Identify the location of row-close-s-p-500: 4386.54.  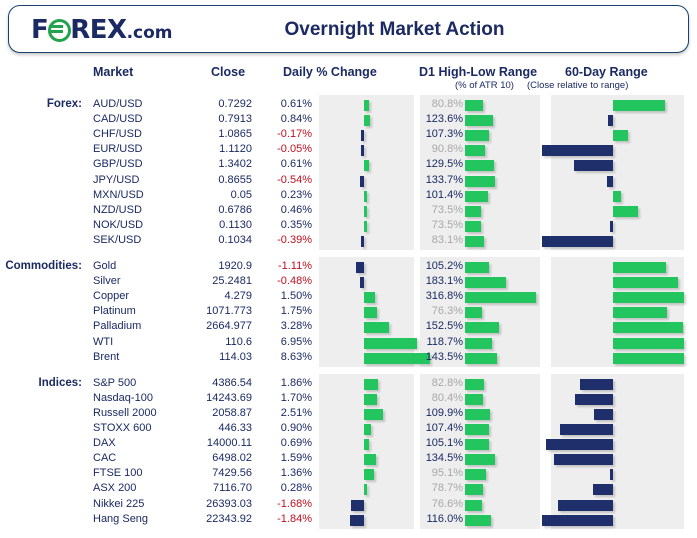
(232, 382).